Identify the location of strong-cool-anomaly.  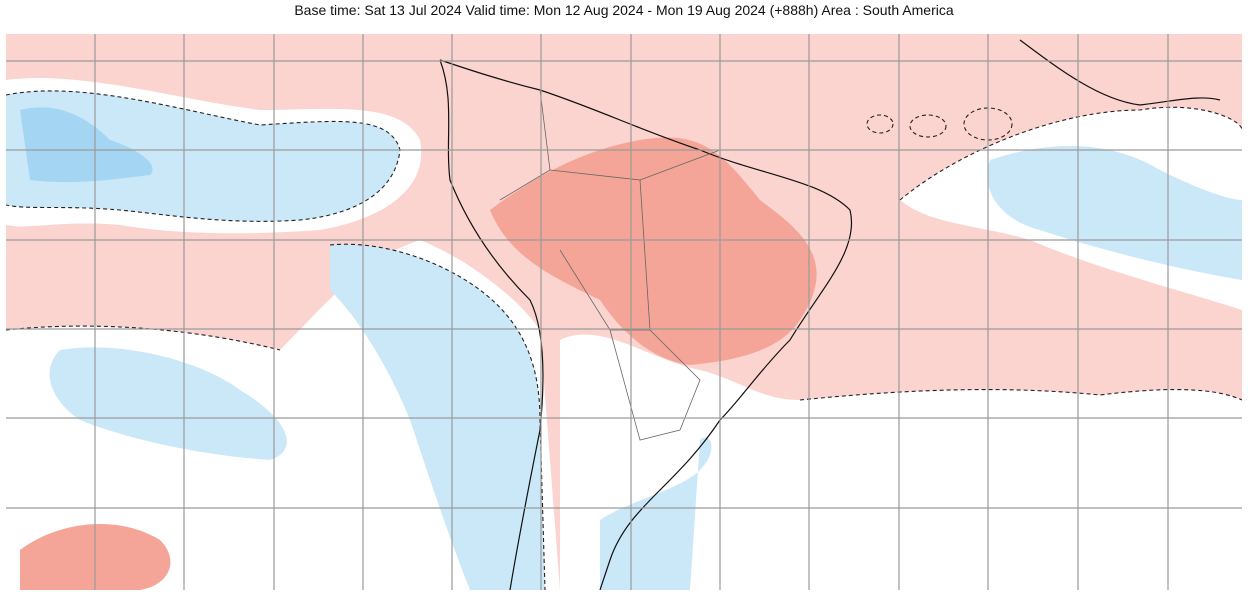
(86, 145).